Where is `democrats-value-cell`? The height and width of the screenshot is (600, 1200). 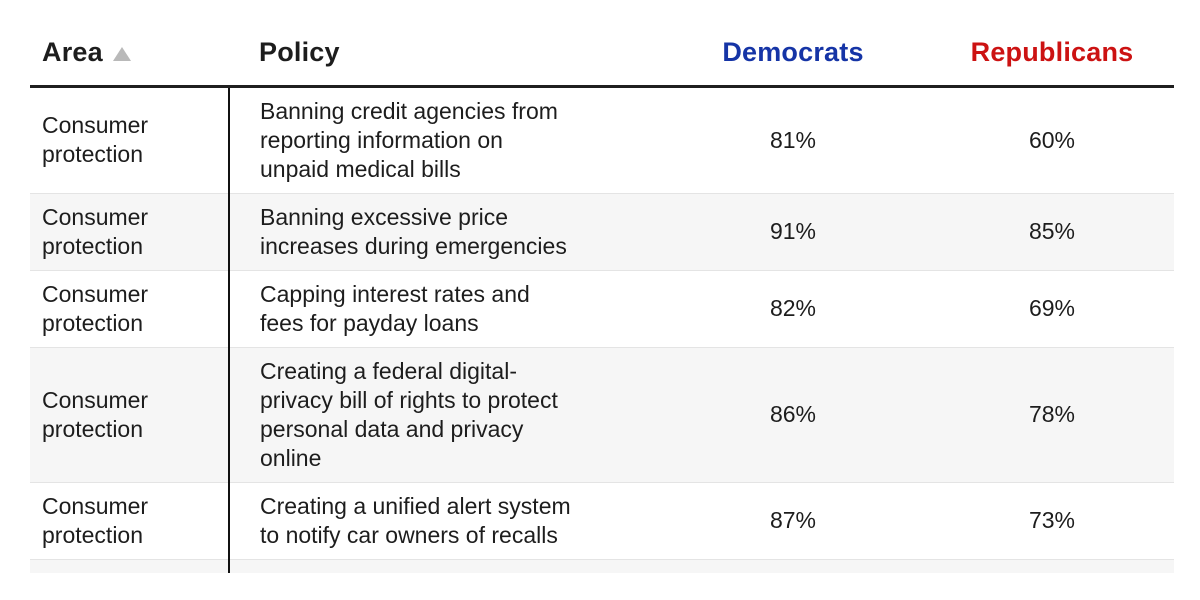
democrats-value-cell is located at coordinates (793, 566).